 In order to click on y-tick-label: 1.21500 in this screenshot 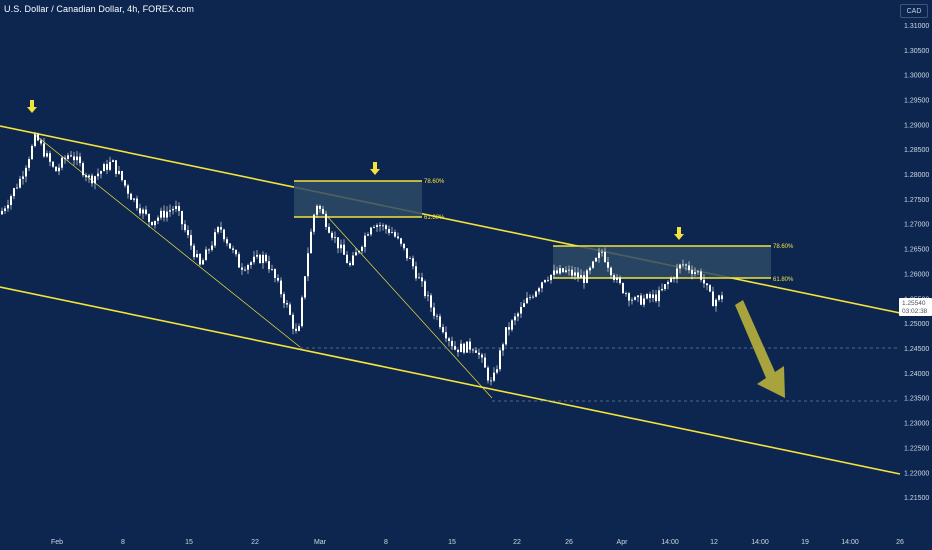, I will do `click(916, 498)`.